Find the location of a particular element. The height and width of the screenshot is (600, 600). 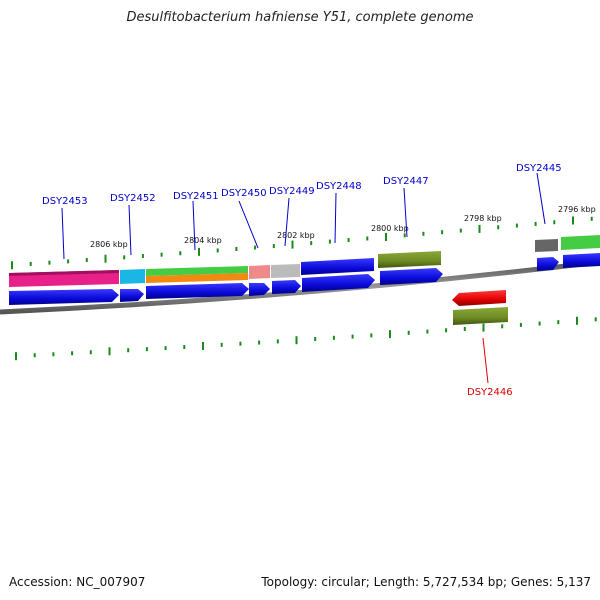

cds-reverse-track is located at coordinates (480, 307).